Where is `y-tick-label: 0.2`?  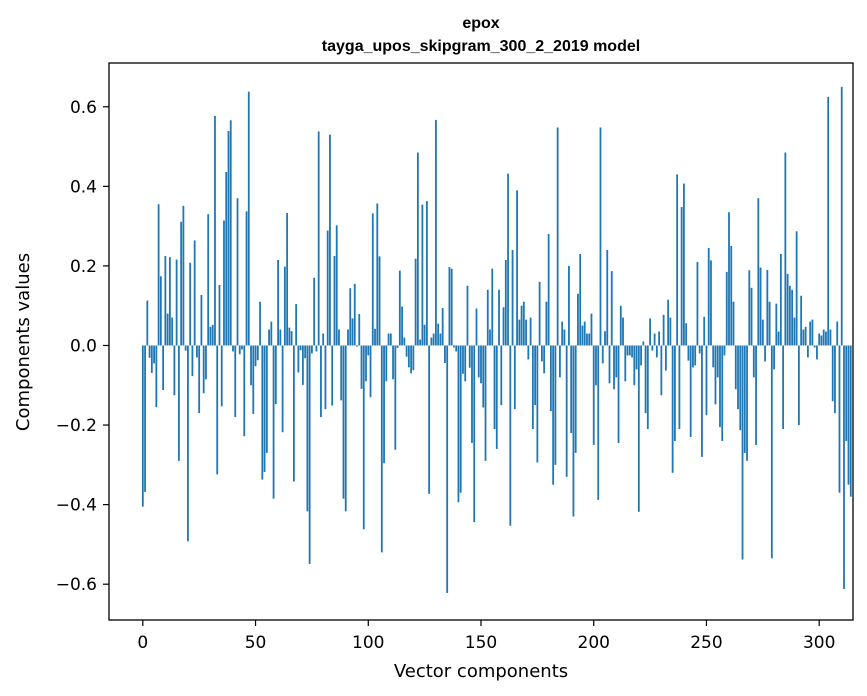
y-tick-label: 0.2 is located at coordinates (83, 267).